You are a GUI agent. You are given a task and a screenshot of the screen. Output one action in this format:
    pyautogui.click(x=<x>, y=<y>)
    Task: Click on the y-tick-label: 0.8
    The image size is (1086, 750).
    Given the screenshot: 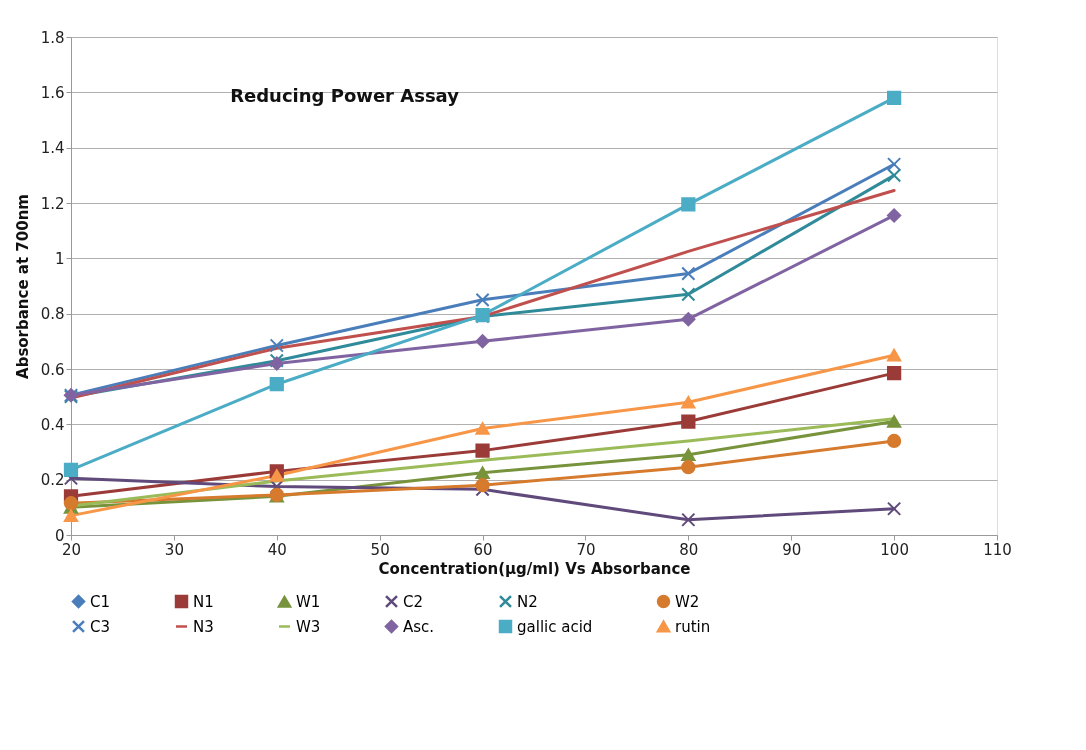 What is the action you would take?
    pyautogui.click(x=52, y=314)
    